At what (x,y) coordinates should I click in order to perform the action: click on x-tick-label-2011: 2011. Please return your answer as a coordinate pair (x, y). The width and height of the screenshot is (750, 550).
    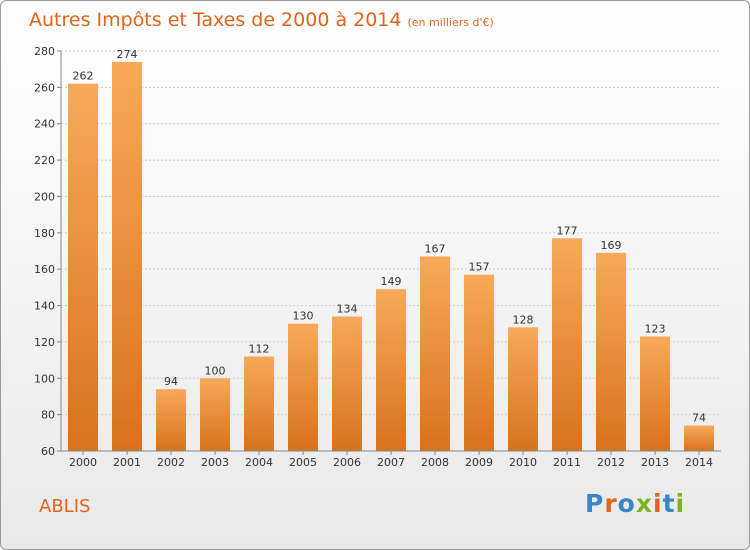
    Looking at the image, I should click on (567, 462).